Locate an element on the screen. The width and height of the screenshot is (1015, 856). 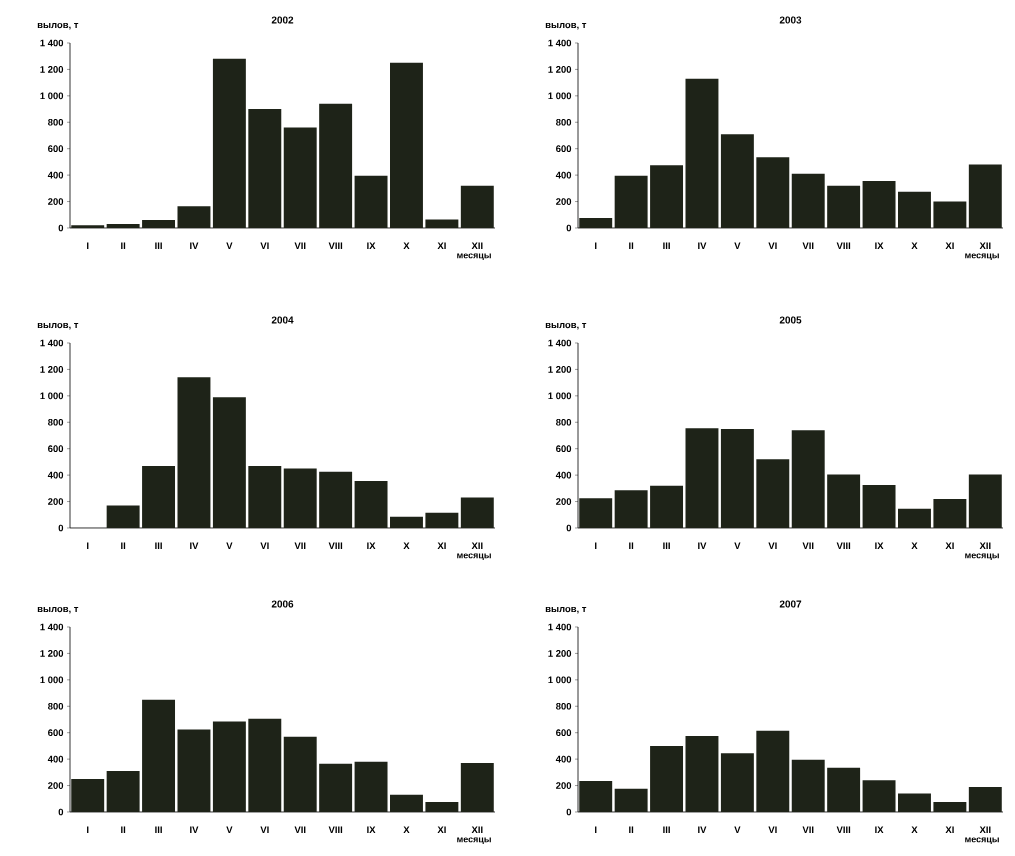
chart-title: 2002 is located at coordinates (282, 20).